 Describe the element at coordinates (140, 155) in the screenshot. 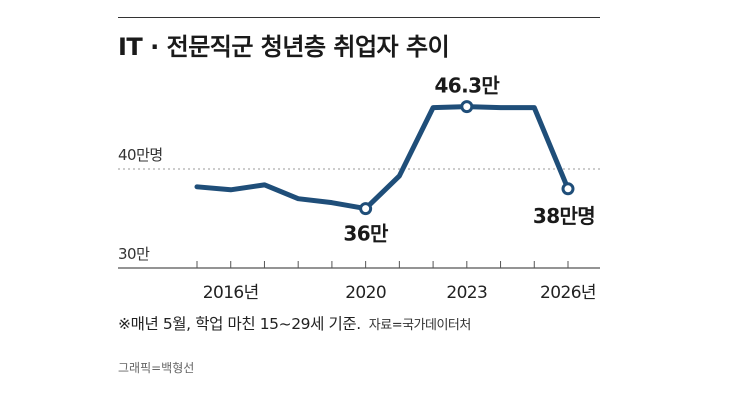

I see `y-gridline-label: 40만명` at that location.